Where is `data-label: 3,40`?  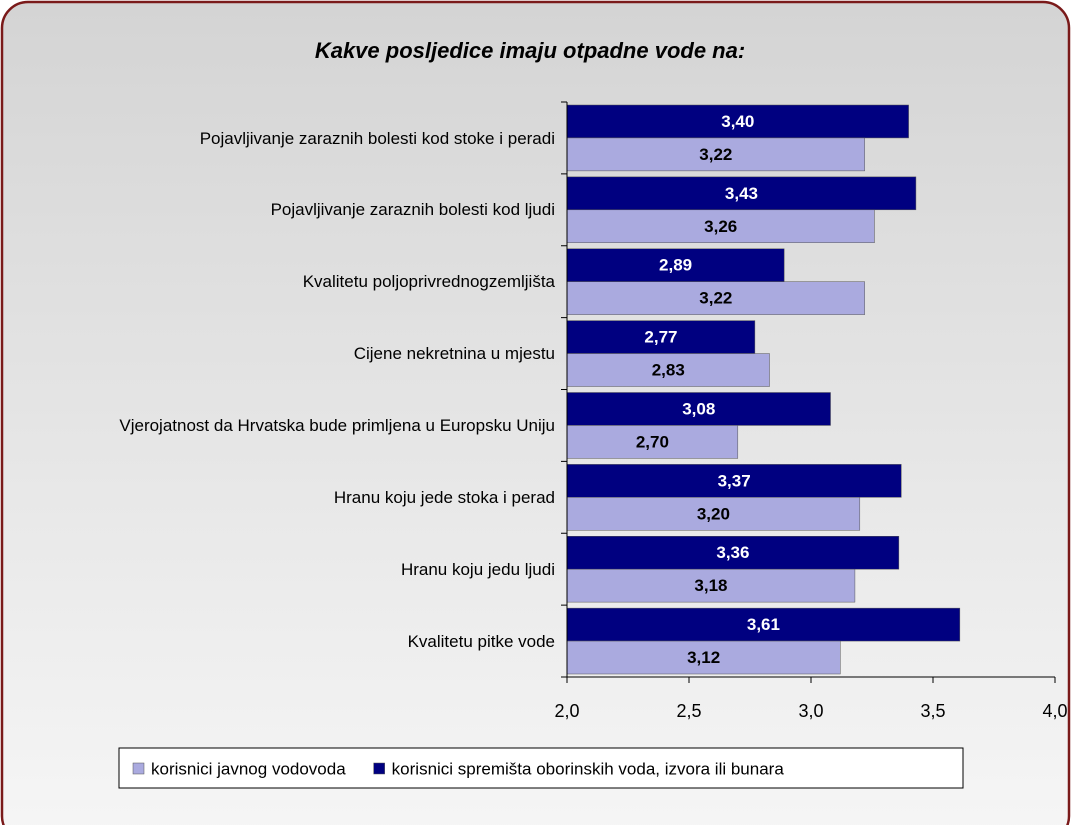
data-label: 3,40 is located at coordinates (737, 121).